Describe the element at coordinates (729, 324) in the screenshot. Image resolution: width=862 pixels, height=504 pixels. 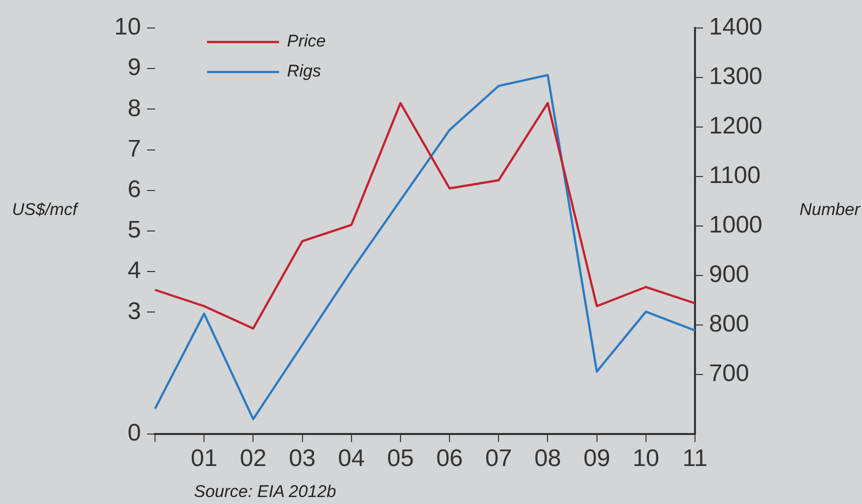
I see `y2-tick-label: 800` at that location.